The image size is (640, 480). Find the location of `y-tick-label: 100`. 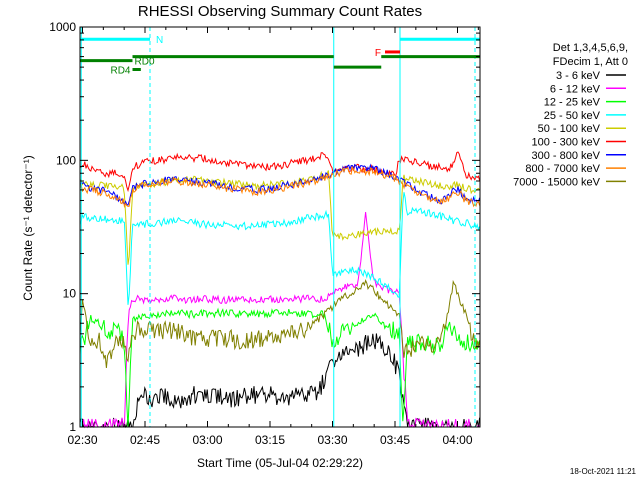

y-tick-label: 100 is located at coordinates (66, 160).